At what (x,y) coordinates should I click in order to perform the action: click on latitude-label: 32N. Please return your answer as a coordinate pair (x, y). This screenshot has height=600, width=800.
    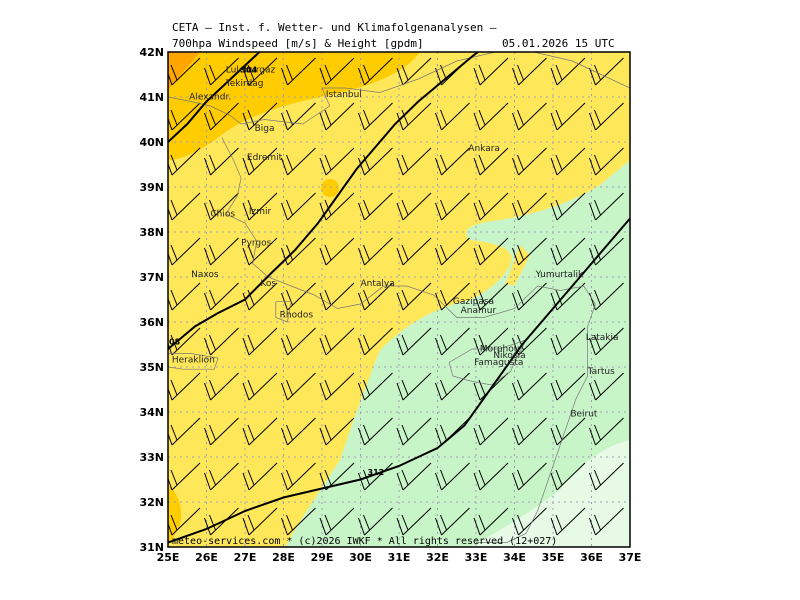
    Looking at the image, I should click on (151, 502).